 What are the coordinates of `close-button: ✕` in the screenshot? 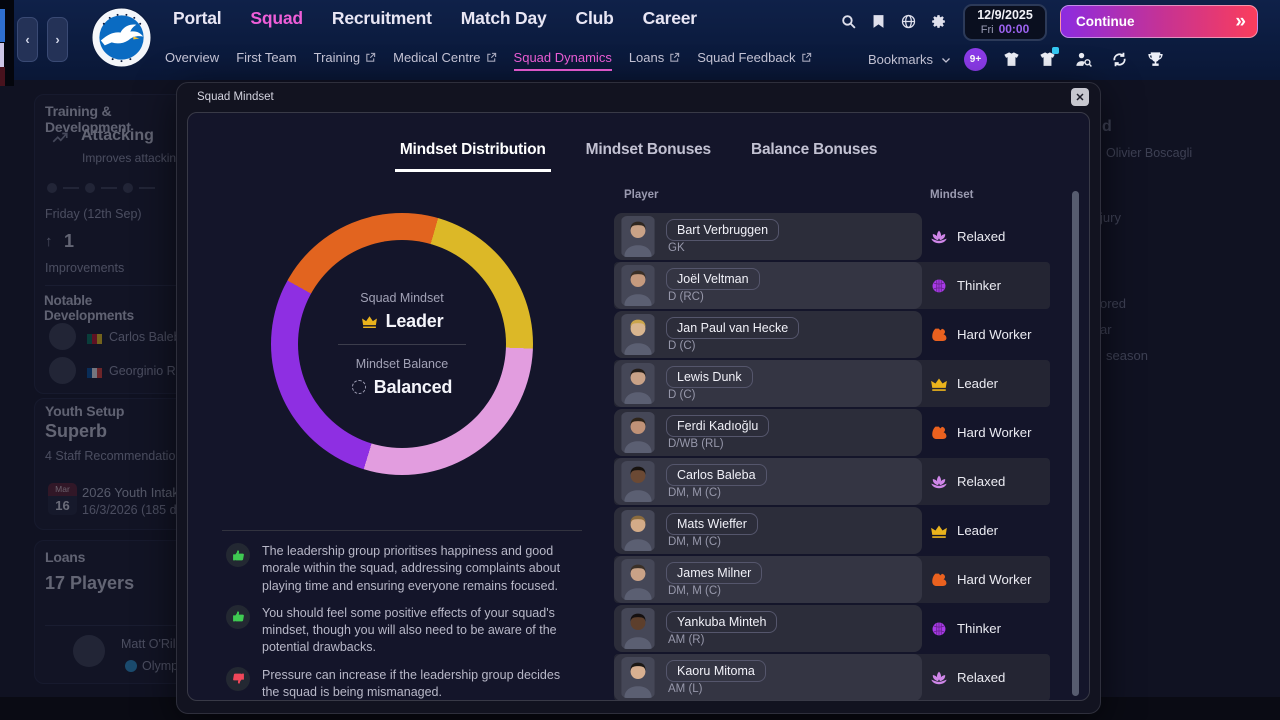 It's located at (1080, 97).